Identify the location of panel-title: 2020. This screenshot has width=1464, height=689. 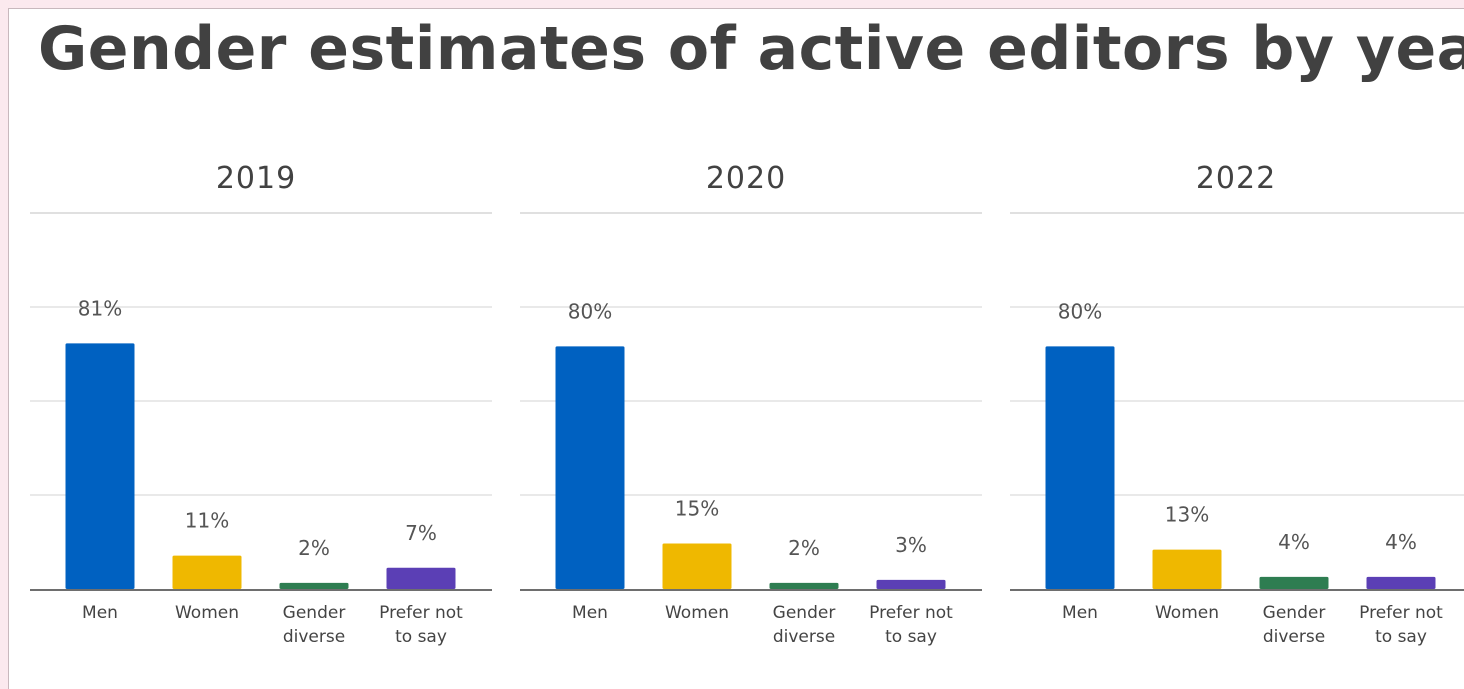
(746, 178).